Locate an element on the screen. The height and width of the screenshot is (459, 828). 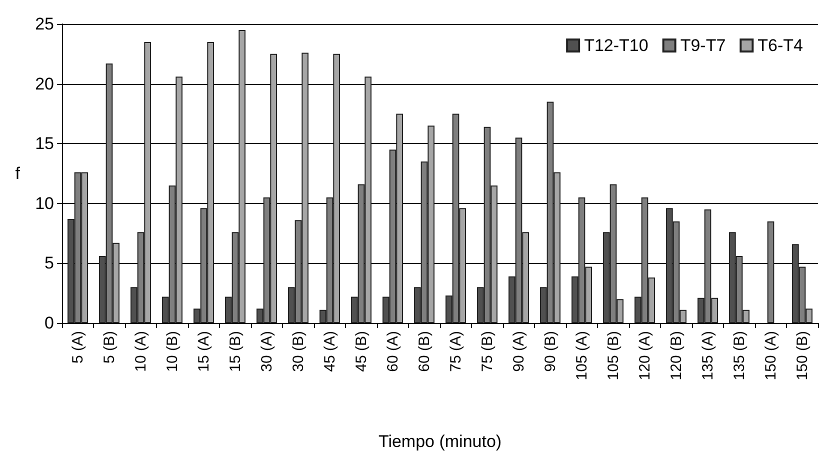
x-tick-label: 120 (B) is located at coordinates (676, 355).